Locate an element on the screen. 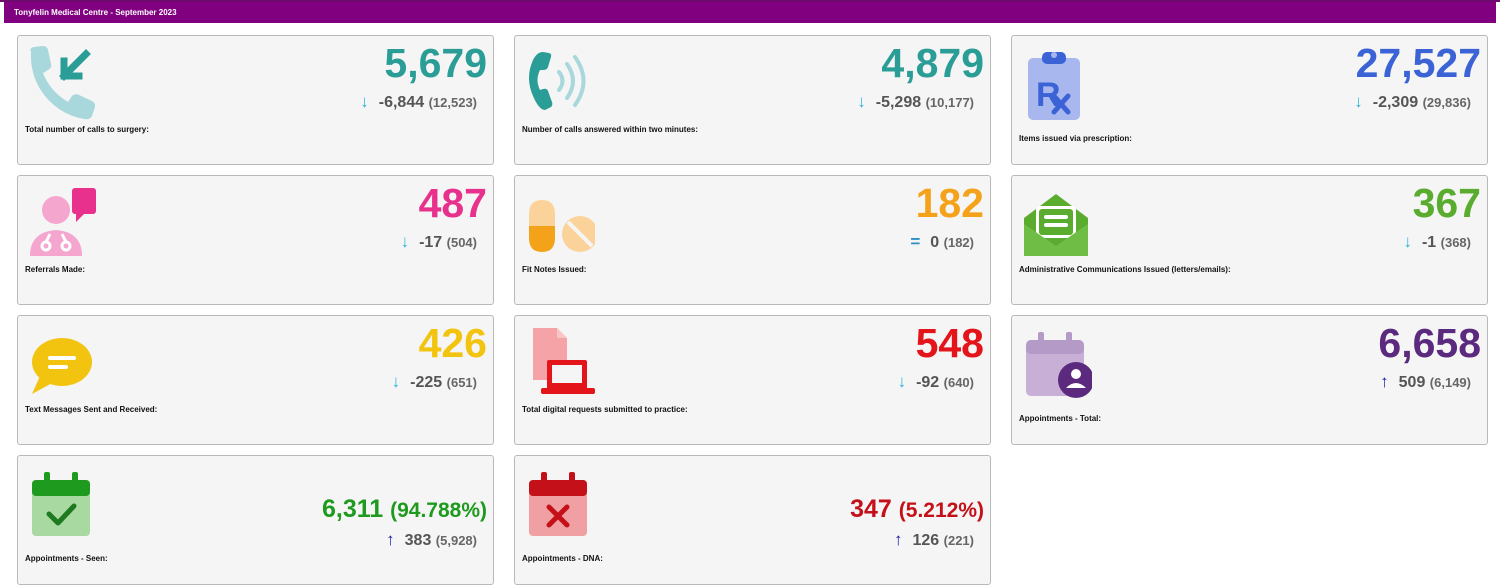 Image resolution: width=1500 pixels, height=588 pixels. metric-label: Items issued via prescription: is located at coordinates (1075, 138).